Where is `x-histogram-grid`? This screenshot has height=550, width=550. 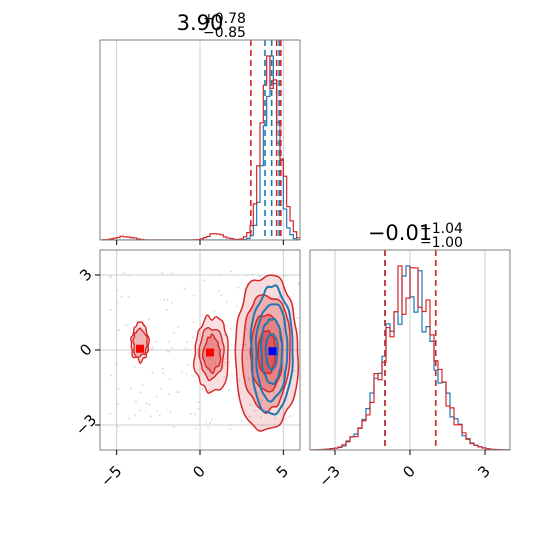 x-histogram-grid is located at coordinates (200, 140).